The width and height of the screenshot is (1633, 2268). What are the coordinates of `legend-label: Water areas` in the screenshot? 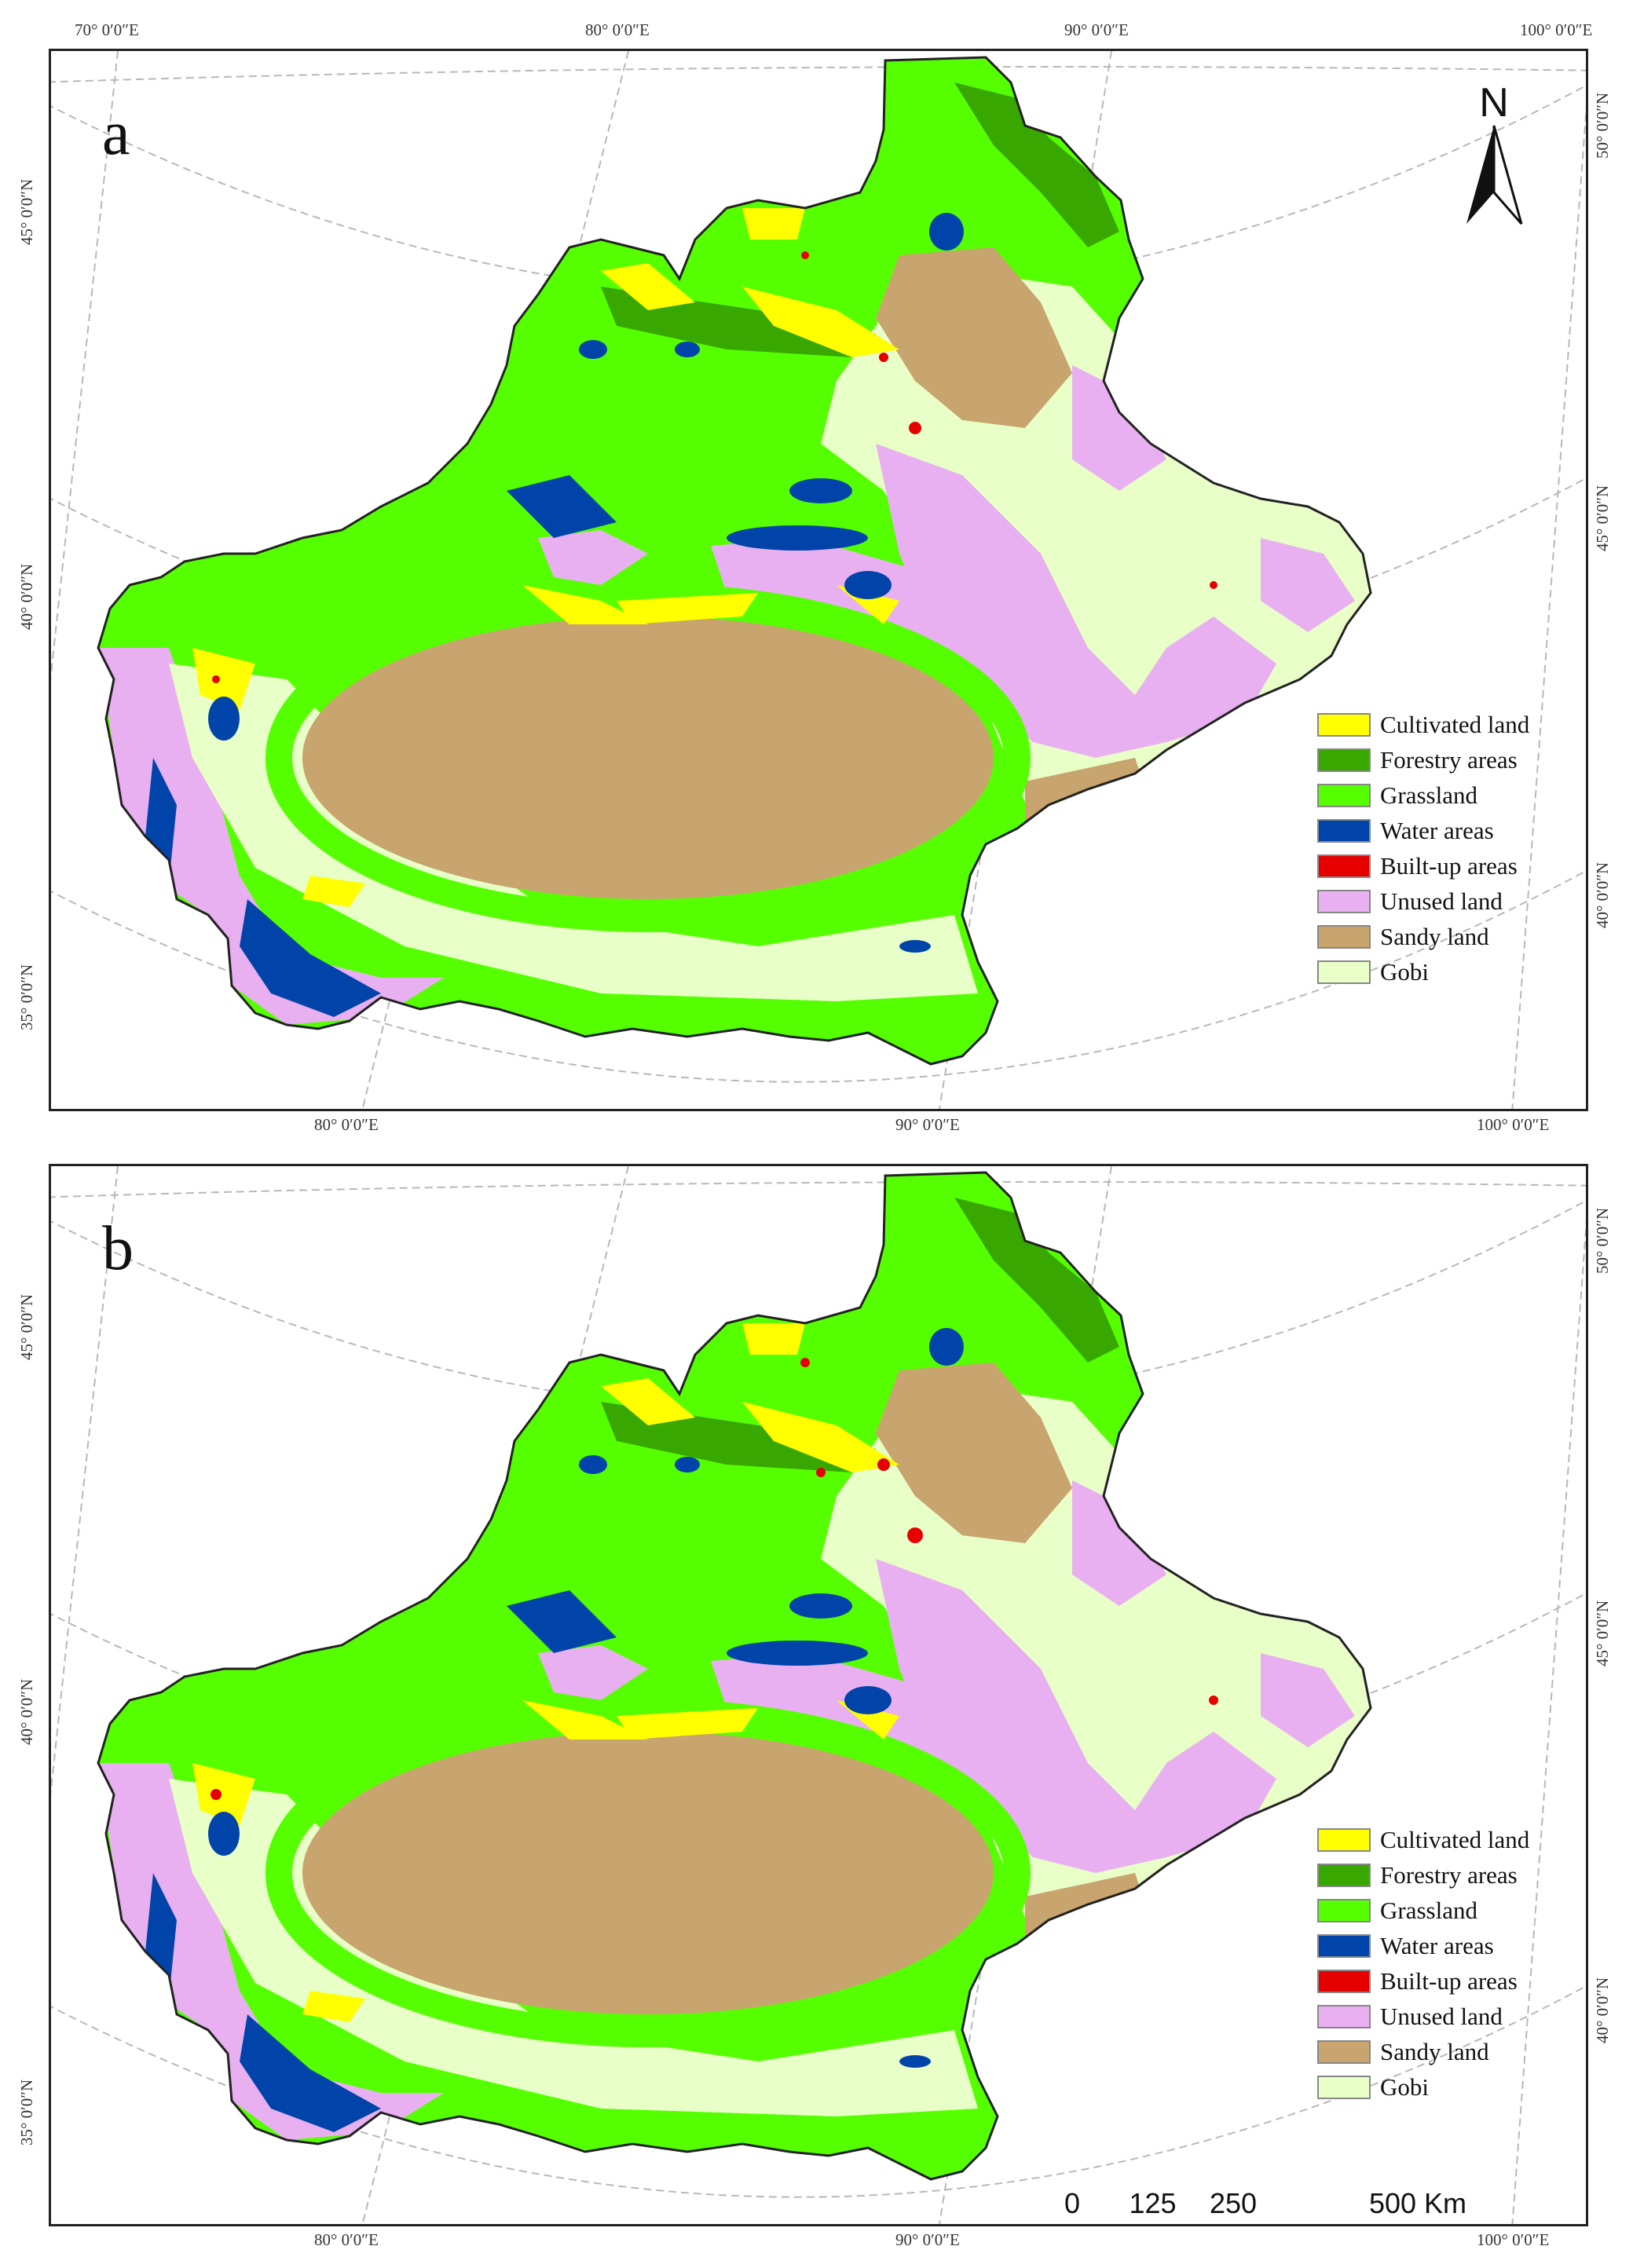 It's located at (1437, 830).